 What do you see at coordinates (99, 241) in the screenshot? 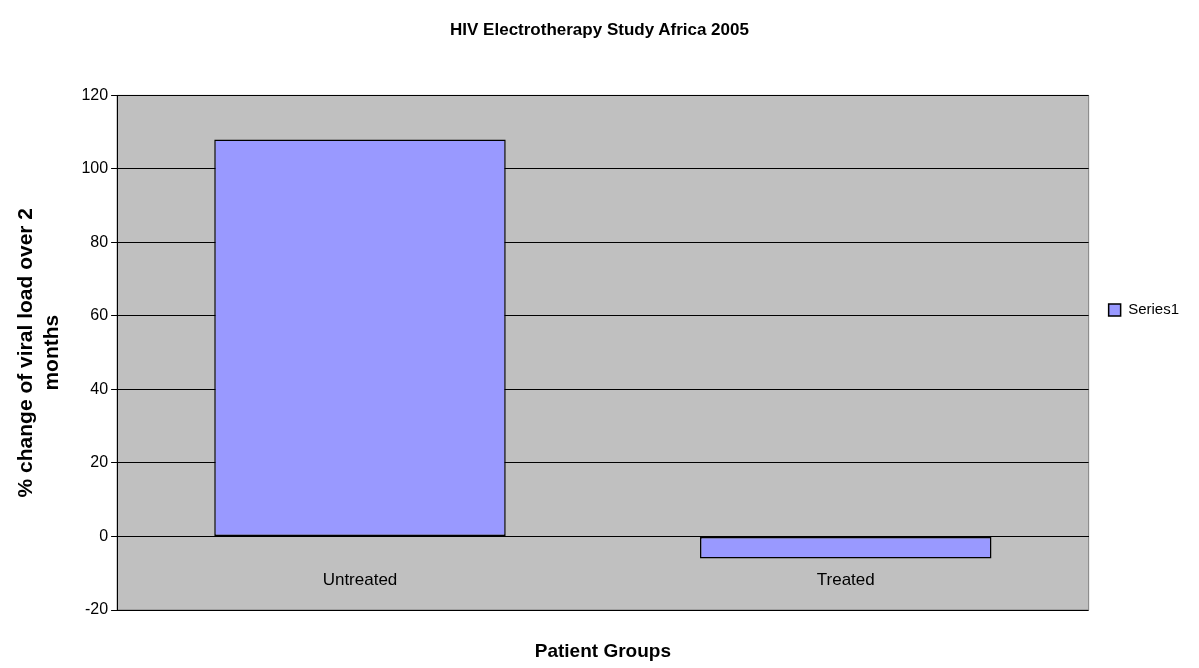
I see `y-tick-label: 80` at bounding box center [99, 241].